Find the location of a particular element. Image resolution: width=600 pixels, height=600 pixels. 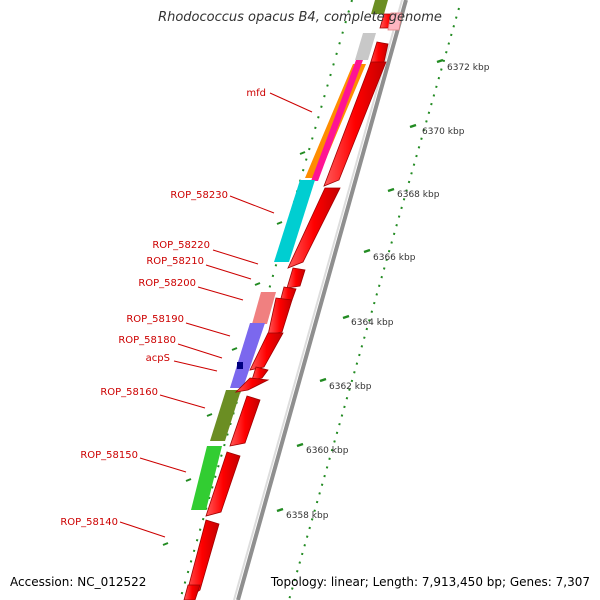

kbp-label: 6372 kbp is located at coordinates (468, 68).